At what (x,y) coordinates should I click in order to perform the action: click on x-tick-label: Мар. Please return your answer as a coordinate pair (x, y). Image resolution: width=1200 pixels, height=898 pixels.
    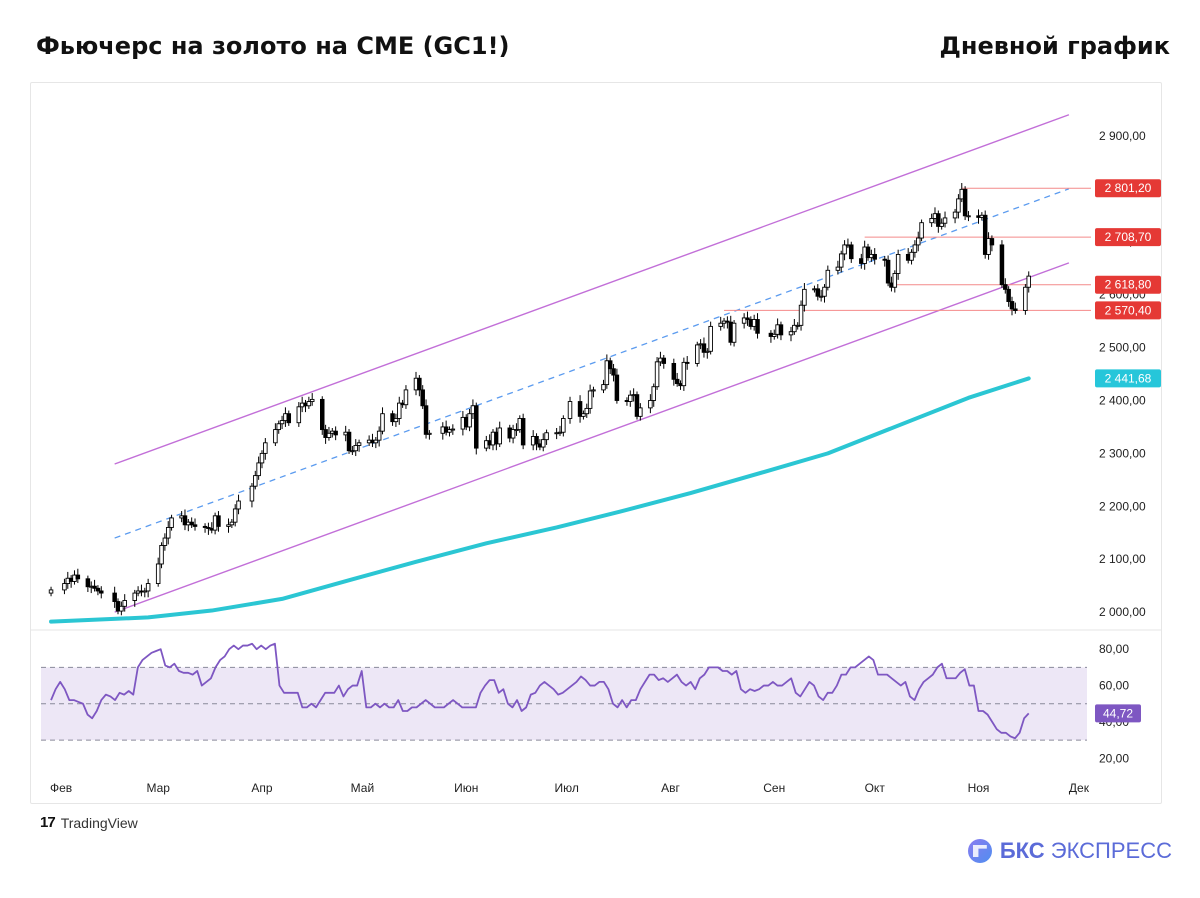
    Looking at the image, I should click on (158, 788).